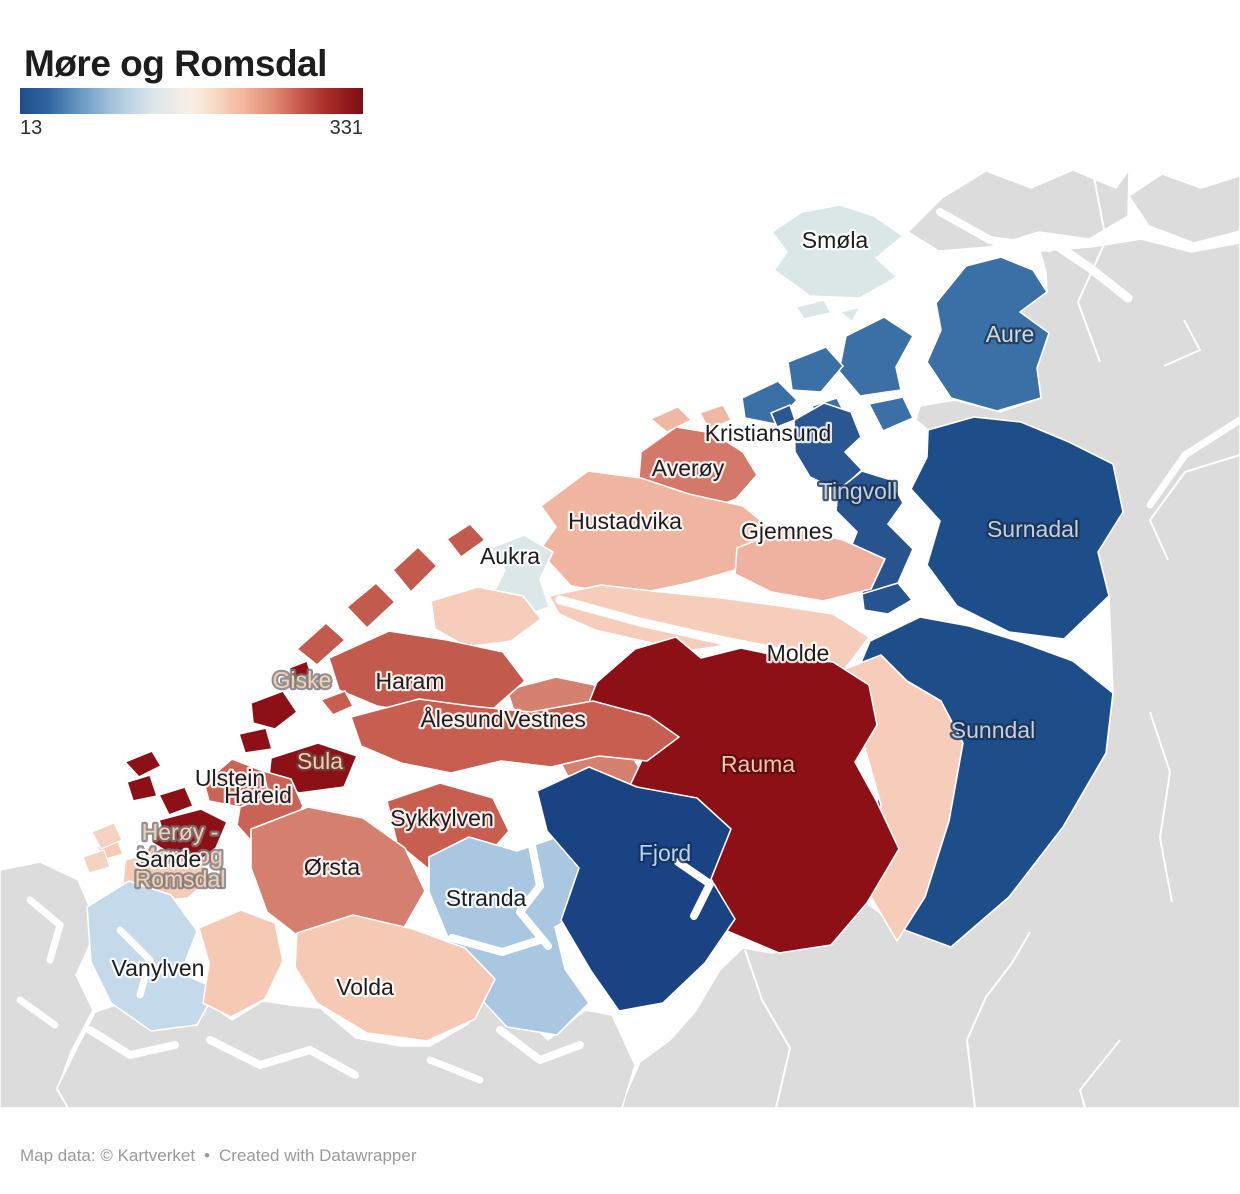  Describe the element at coordinates (515, 736) in the screenshot. I see `region-ålesund: Ålesund` at that location.